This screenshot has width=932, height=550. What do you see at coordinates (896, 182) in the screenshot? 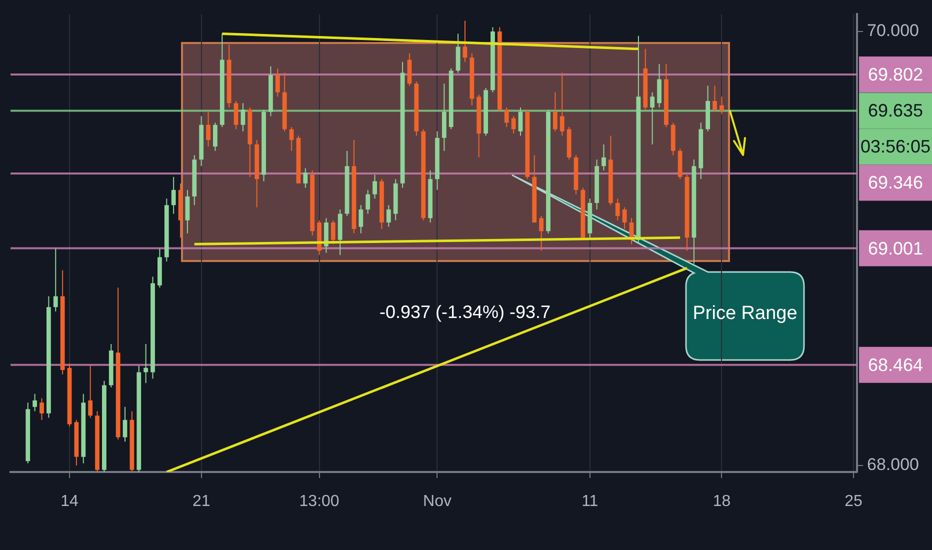
I see `ref-line-label: 69.346` at bounding box center [896, 182].